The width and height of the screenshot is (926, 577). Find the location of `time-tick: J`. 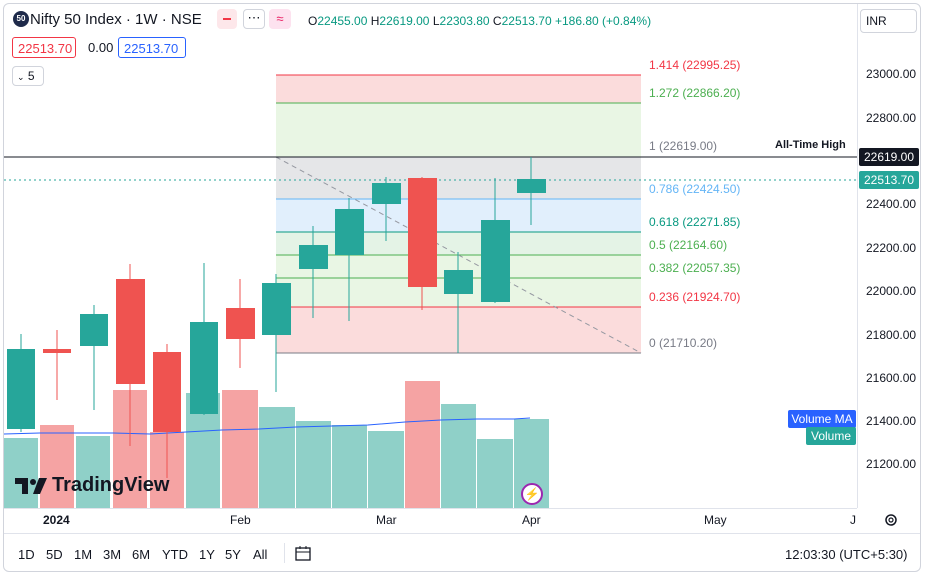

time-tick: J is located at coordinates (853, 520).